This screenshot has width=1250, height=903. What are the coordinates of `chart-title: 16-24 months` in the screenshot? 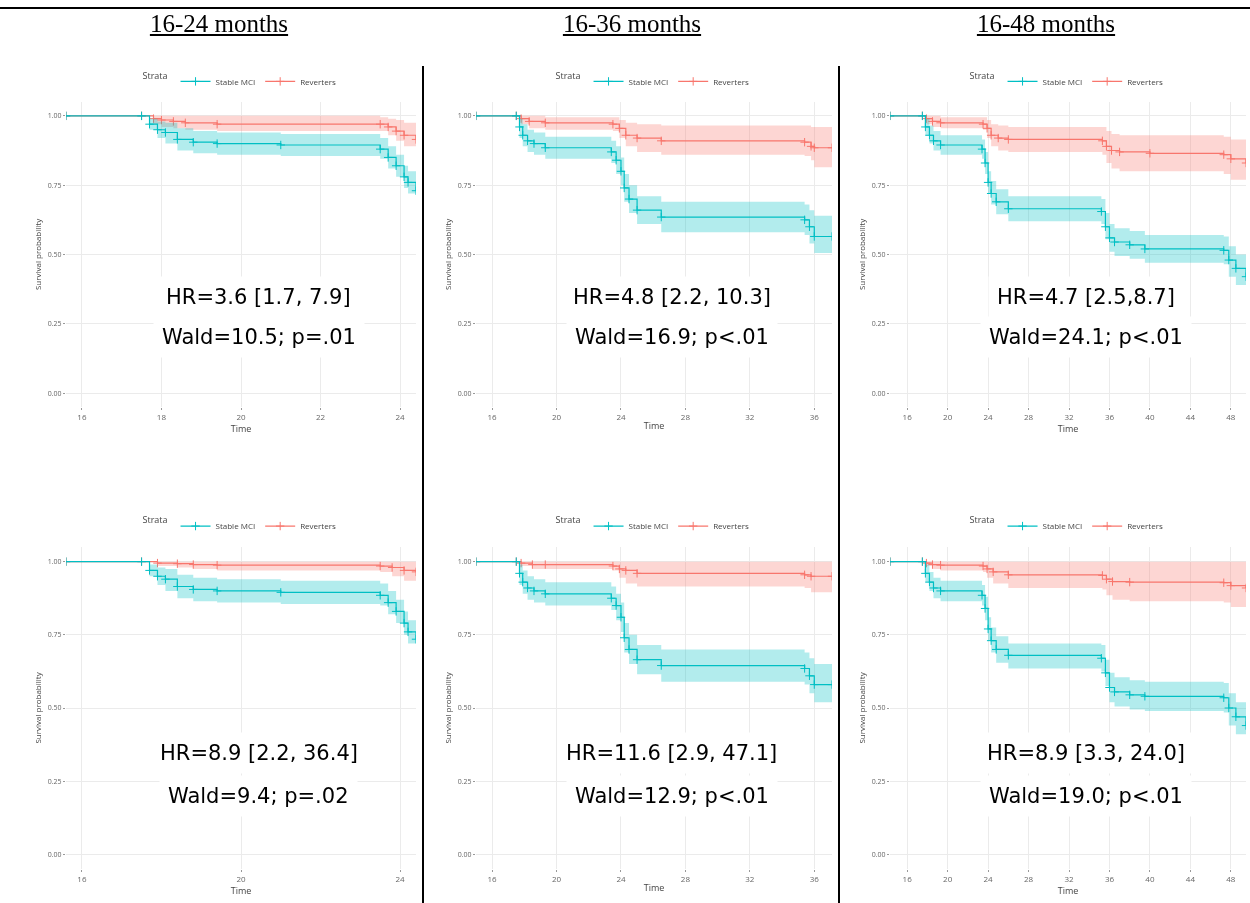 It's located at (219, 24).